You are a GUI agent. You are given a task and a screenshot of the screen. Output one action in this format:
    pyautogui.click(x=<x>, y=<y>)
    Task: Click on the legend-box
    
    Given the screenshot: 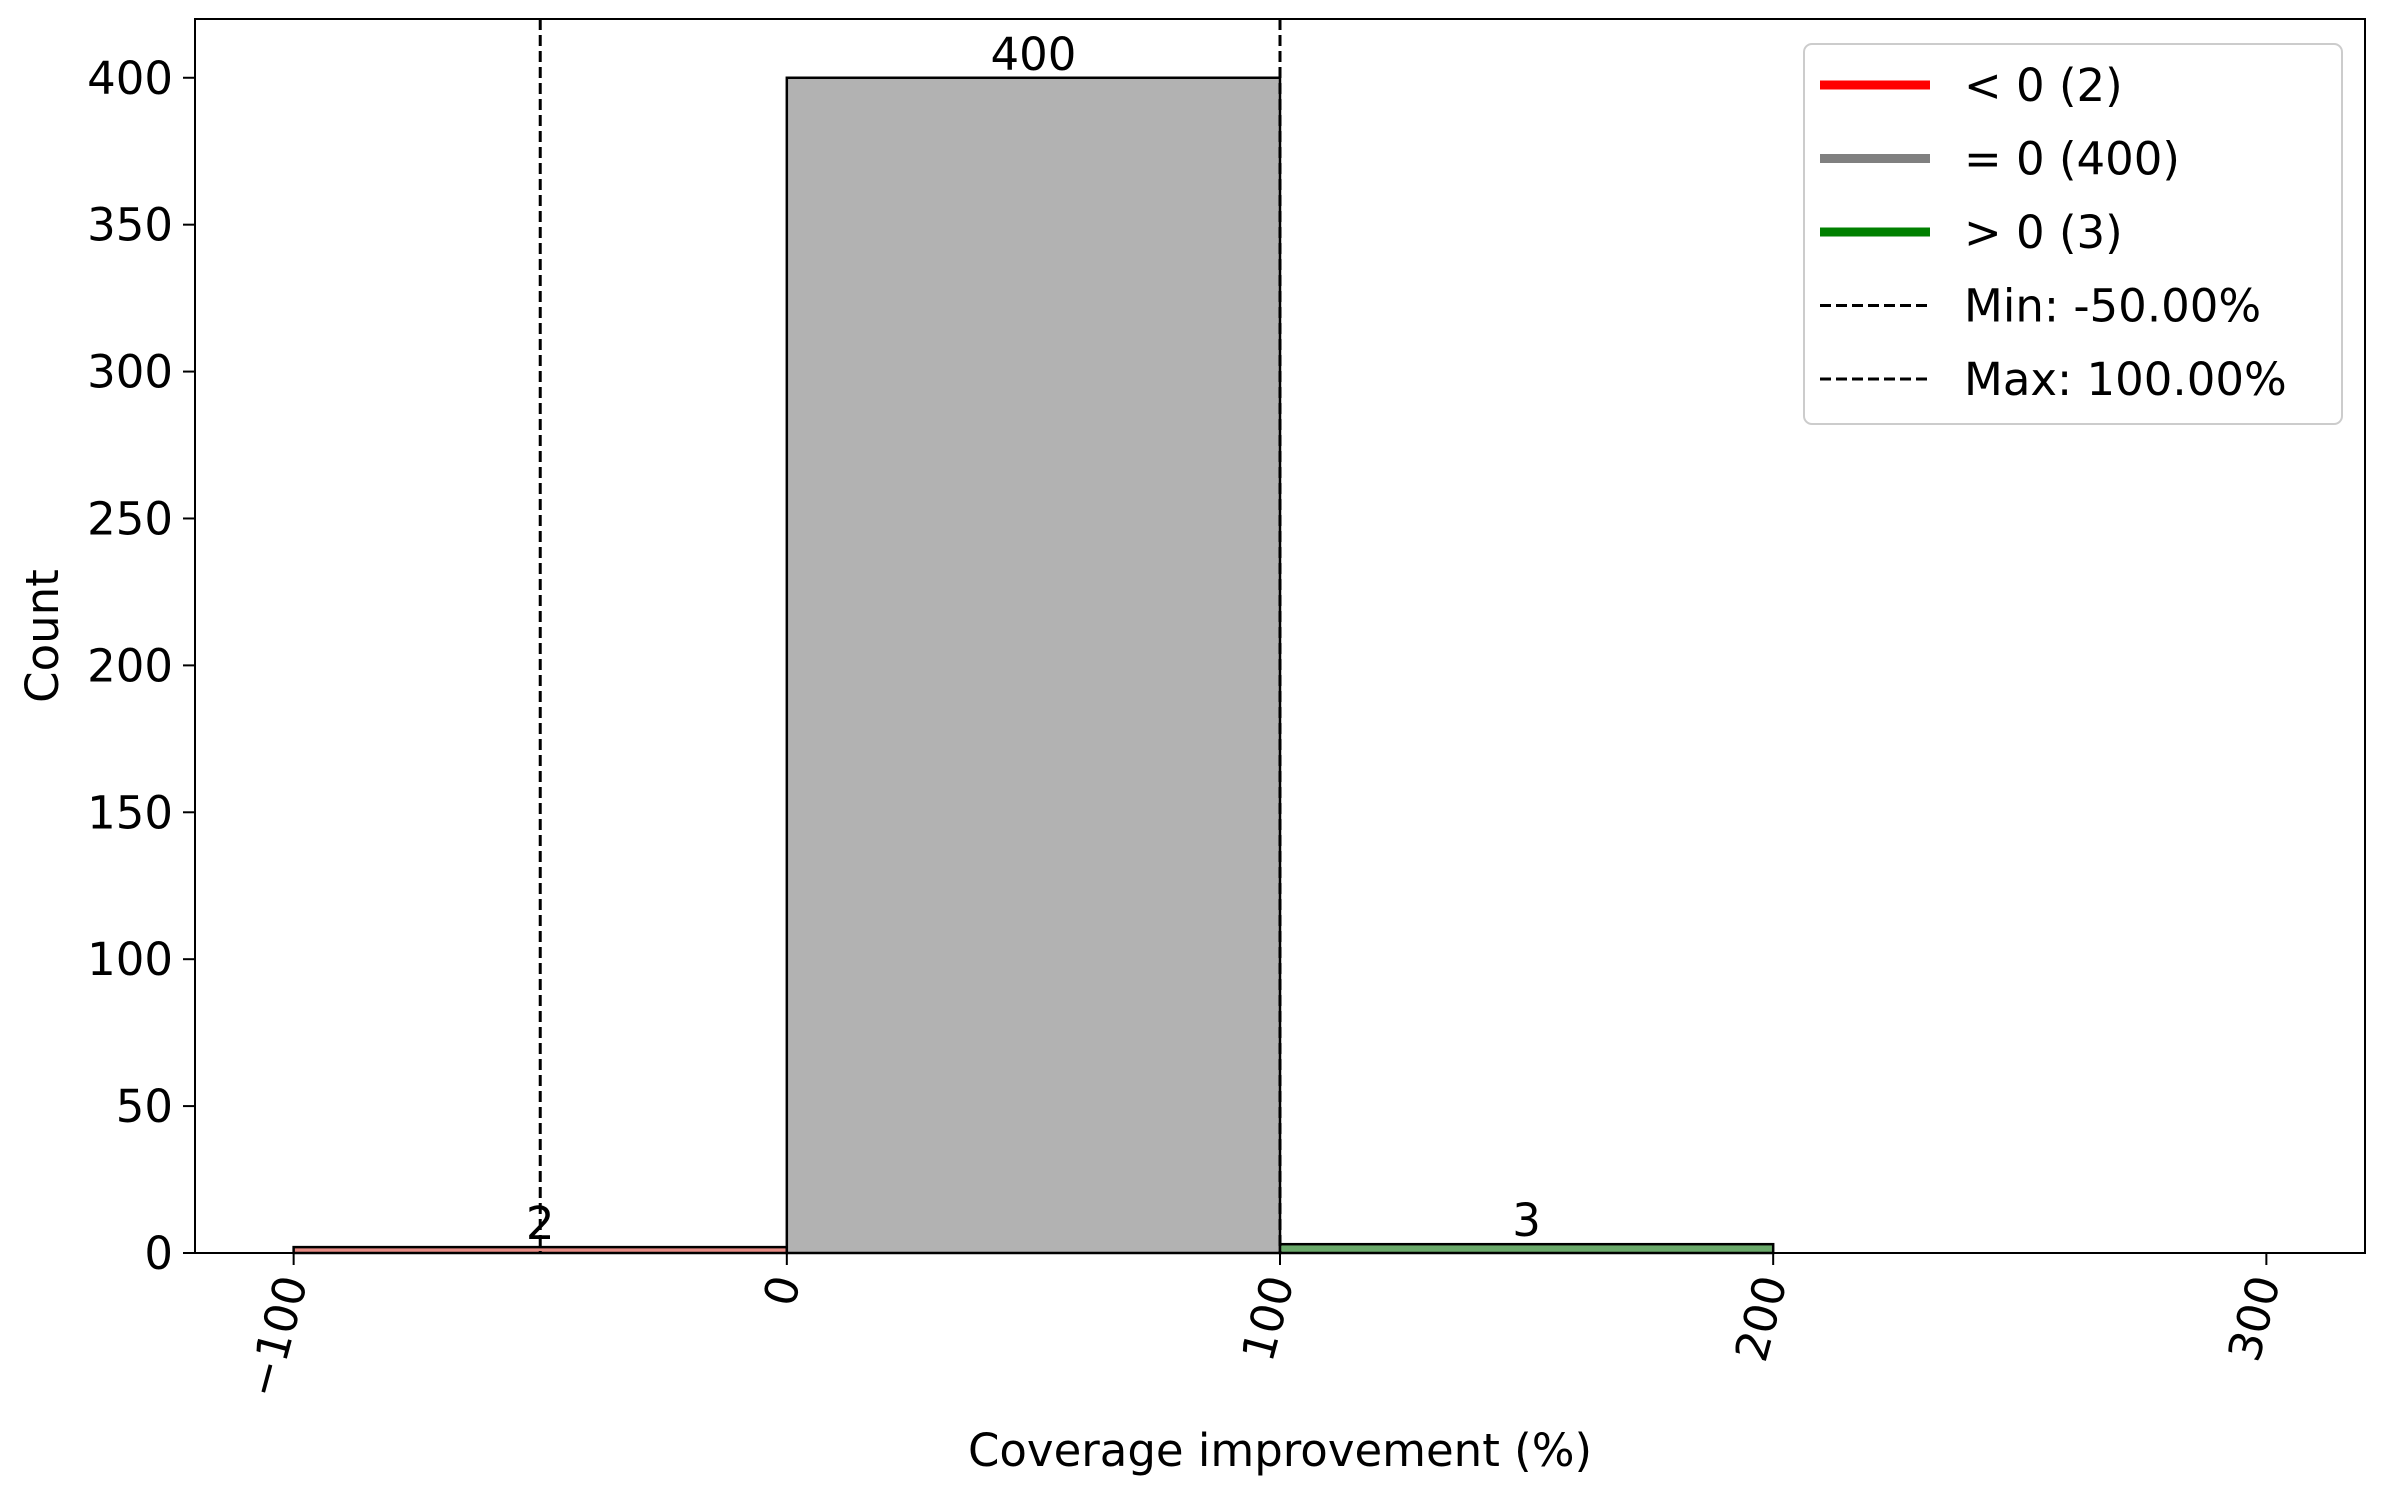 What is the action you would take?
    pyautogui.click(x=2073, y=234)
    